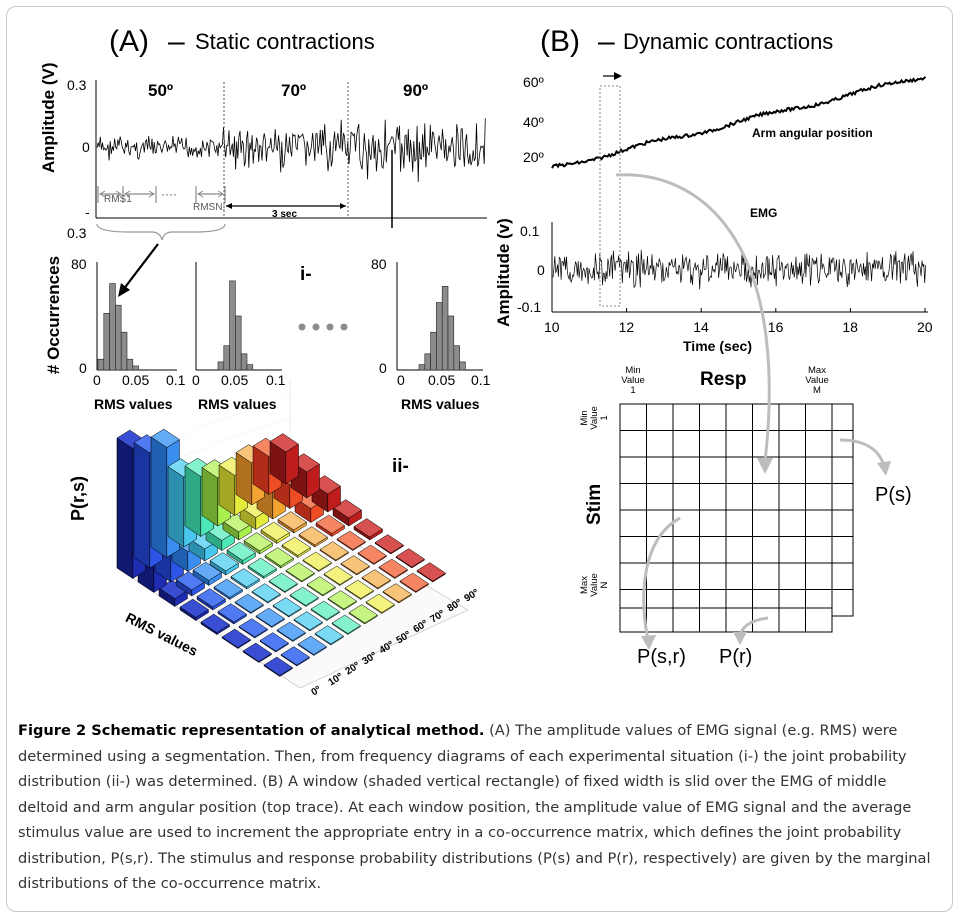  Describe the element at coordinates (594, 585) in the screenshot. I see `max-value-row-label: Max Value N` at that location.